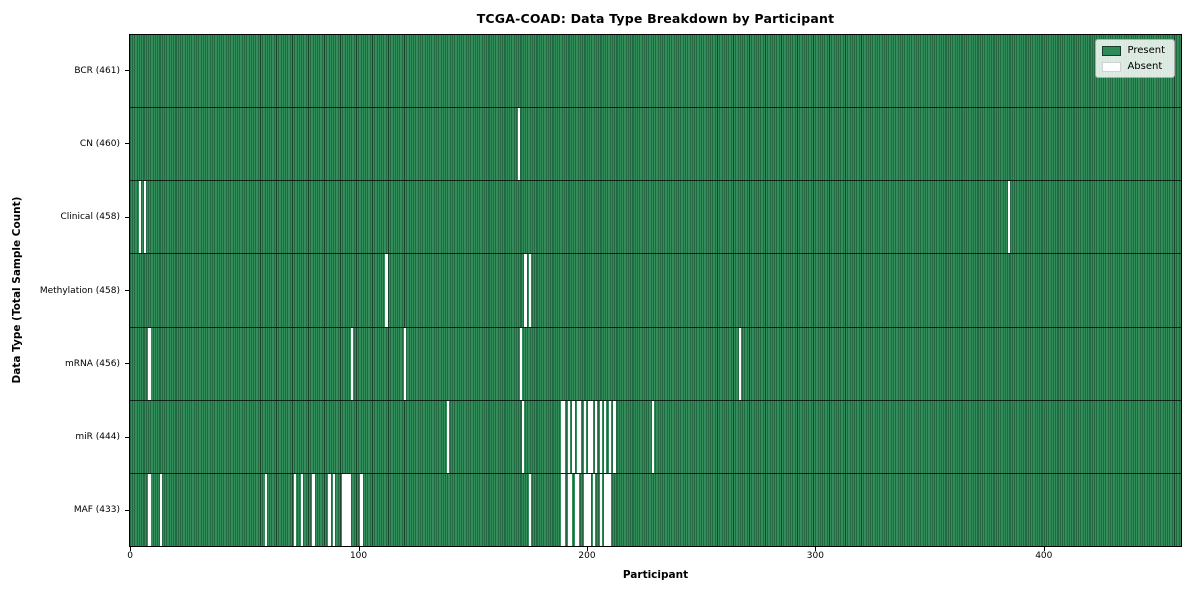 This screenshot has width=1200, height=600. What do you see at coordinates (17, 290) in the screenshot?
I see `y-axis-label: Data Type (Total Sample Count)` at bounding box center [17, 290].